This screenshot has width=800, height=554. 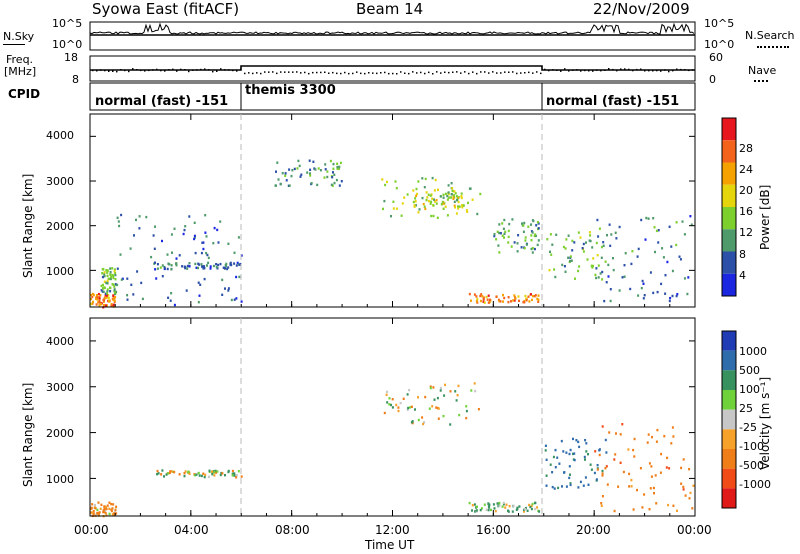 I want to click on nsky-panel, so click(x=392, y=36).